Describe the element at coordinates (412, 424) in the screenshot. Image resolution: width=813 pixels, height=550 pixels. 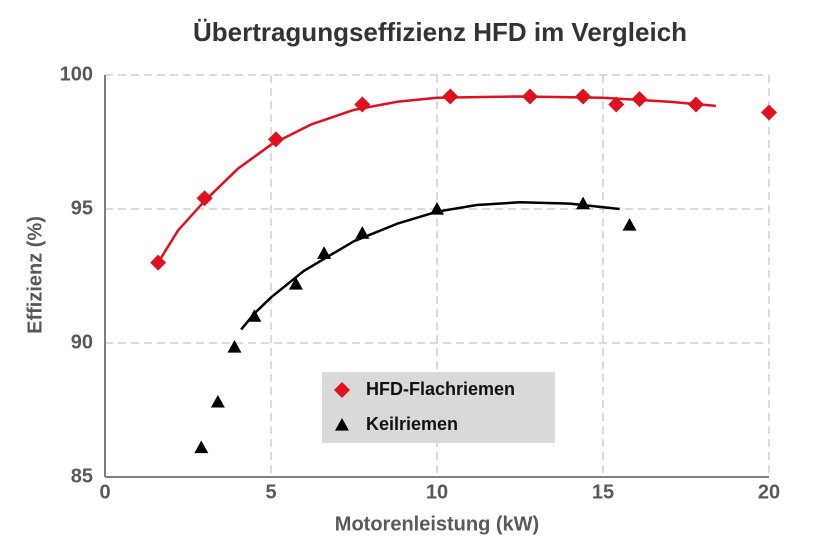
I see `legend-label: Keilriemen` at that location.